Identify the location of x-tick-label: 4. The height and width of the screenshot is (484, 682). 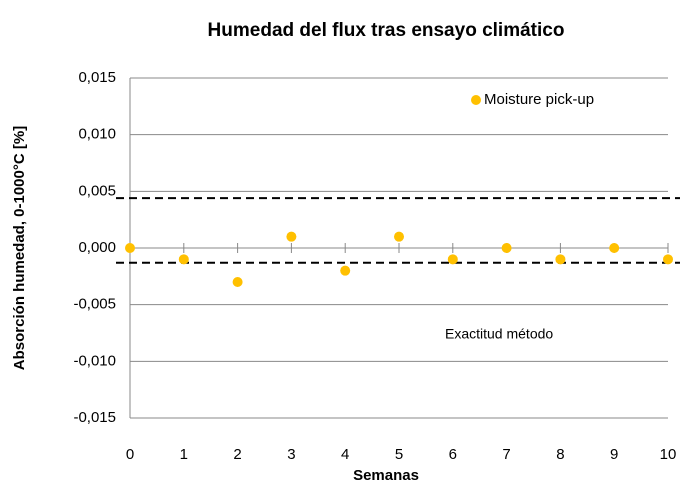
(345, 454).